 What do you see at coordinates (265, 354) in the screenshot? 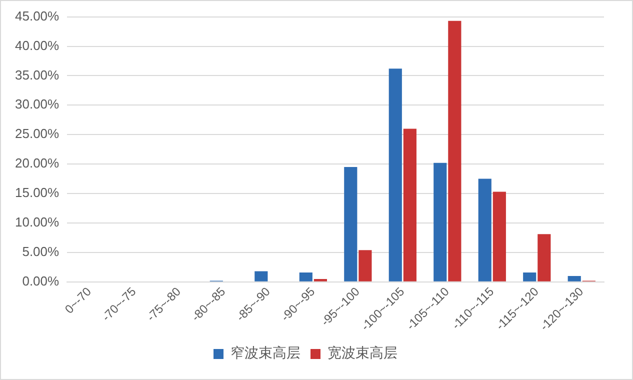
I see `legend-label: 窄波束高层` at bounding box center [265, 354].